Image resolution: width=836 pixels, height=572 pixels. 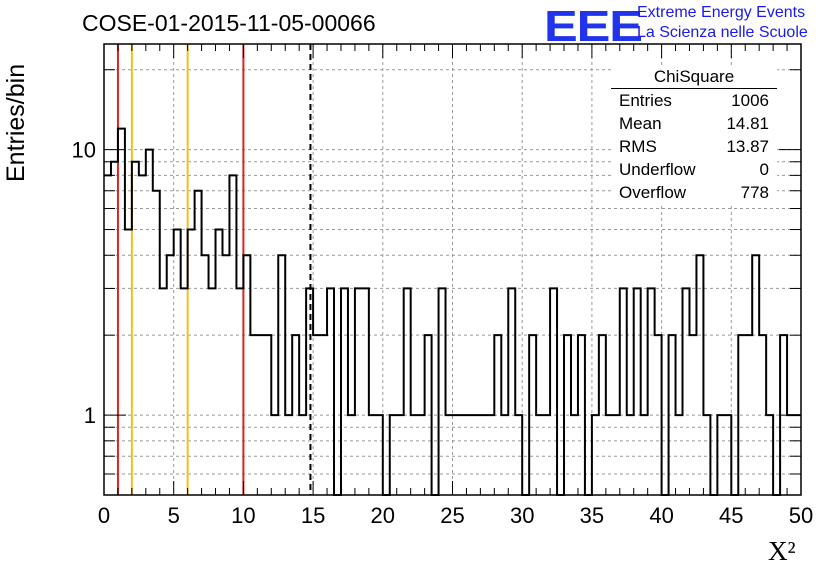 What do you see at coordinates (84, 150) in the screenshot?
I see `y-tick-label: 10` at bounding box center [84, 150].